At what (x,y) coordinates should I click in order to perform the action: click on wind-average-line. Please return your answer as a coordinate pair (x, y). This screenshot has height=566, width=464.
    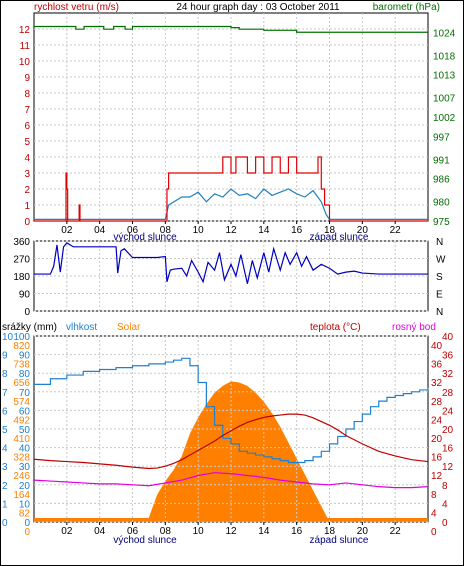
    Looking at the image, I should click on (231, 204).